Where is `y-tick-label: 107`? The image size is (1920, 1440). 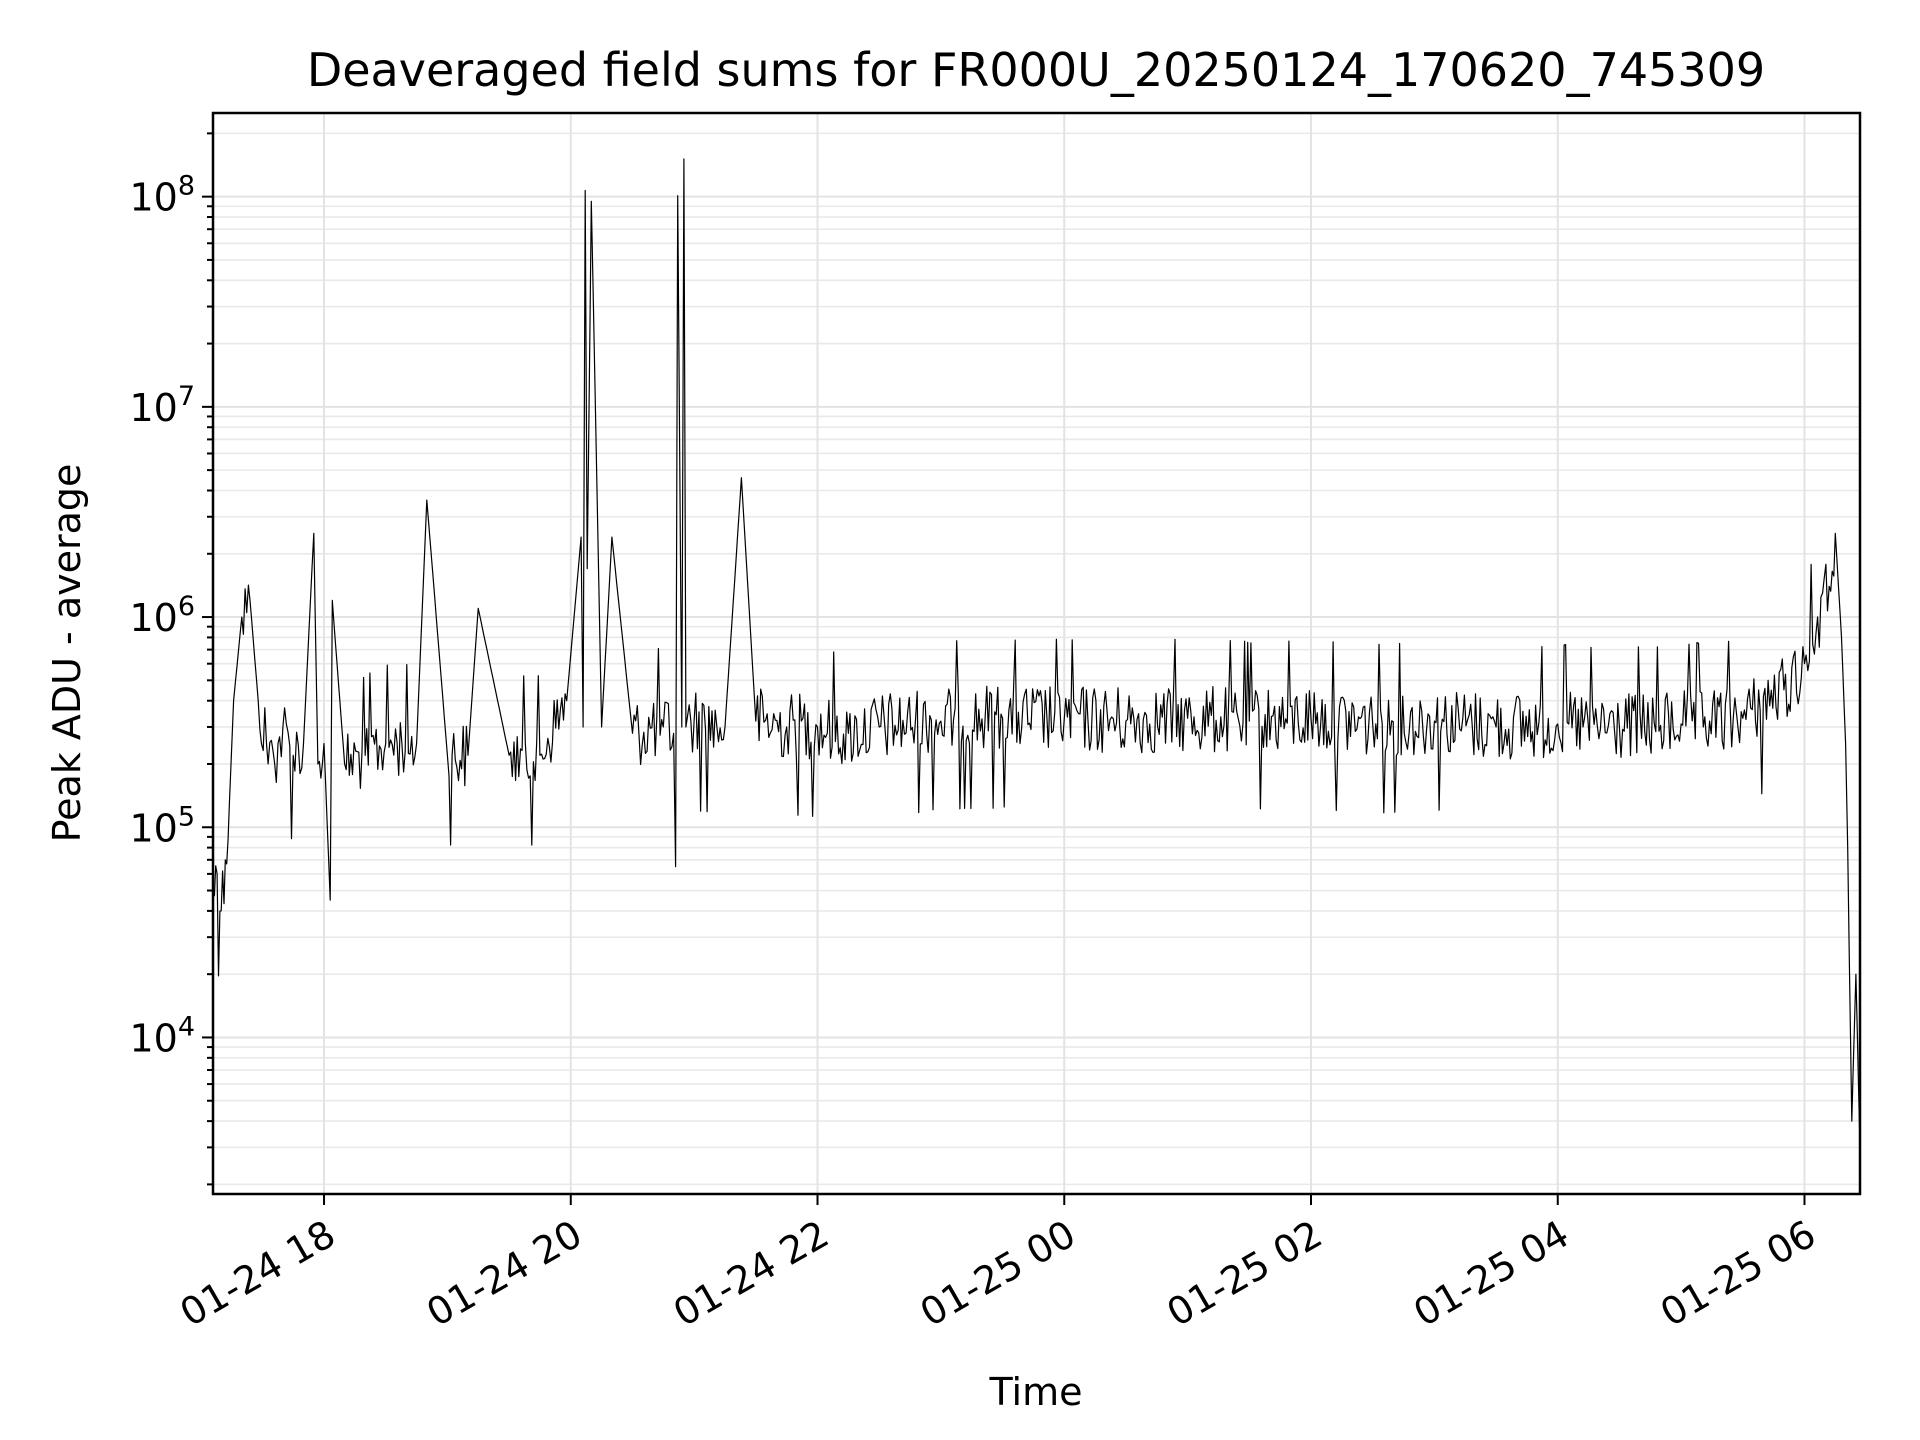
y-tick-label: 107 is located at coordinates (162, 405).